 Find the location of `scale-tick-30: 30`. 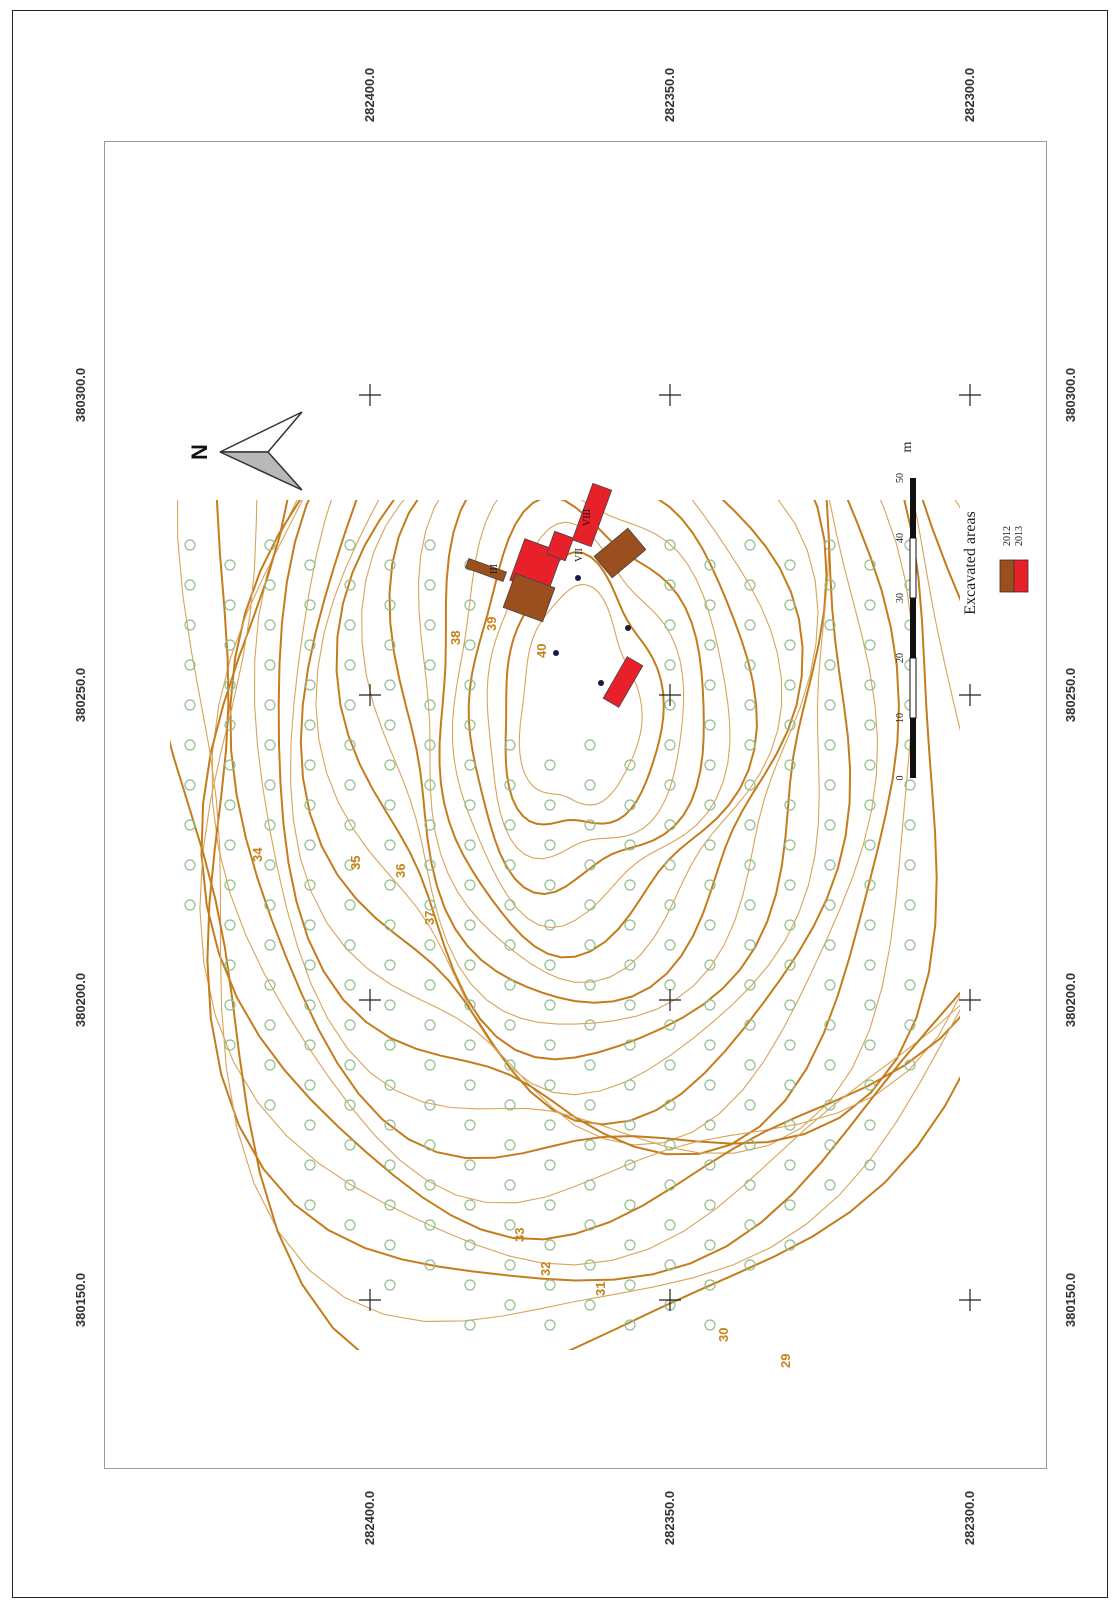

scale-tick-30: 30 is located at coordinates (900, 598).